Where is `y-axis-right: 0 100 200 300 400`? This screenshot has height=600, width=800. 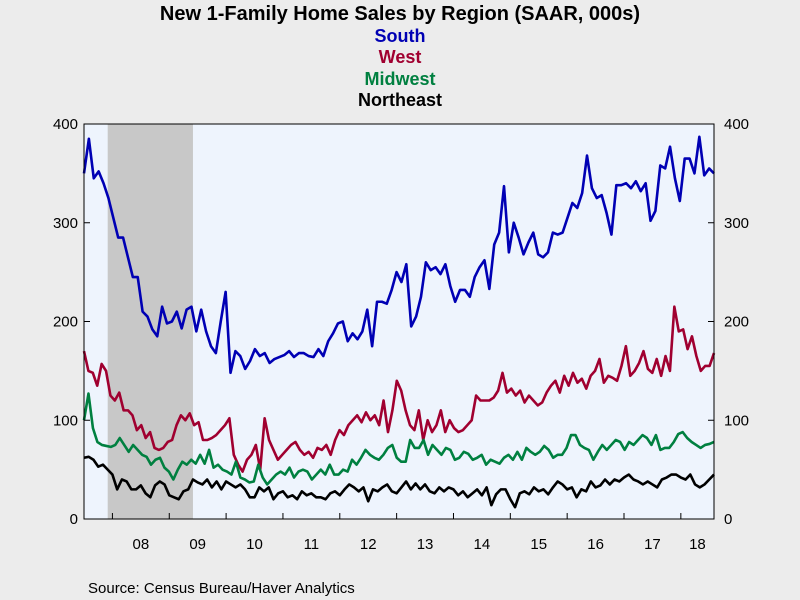 y-axis-right: 0 100 200 300 400 is located at coordinates (728, 322).